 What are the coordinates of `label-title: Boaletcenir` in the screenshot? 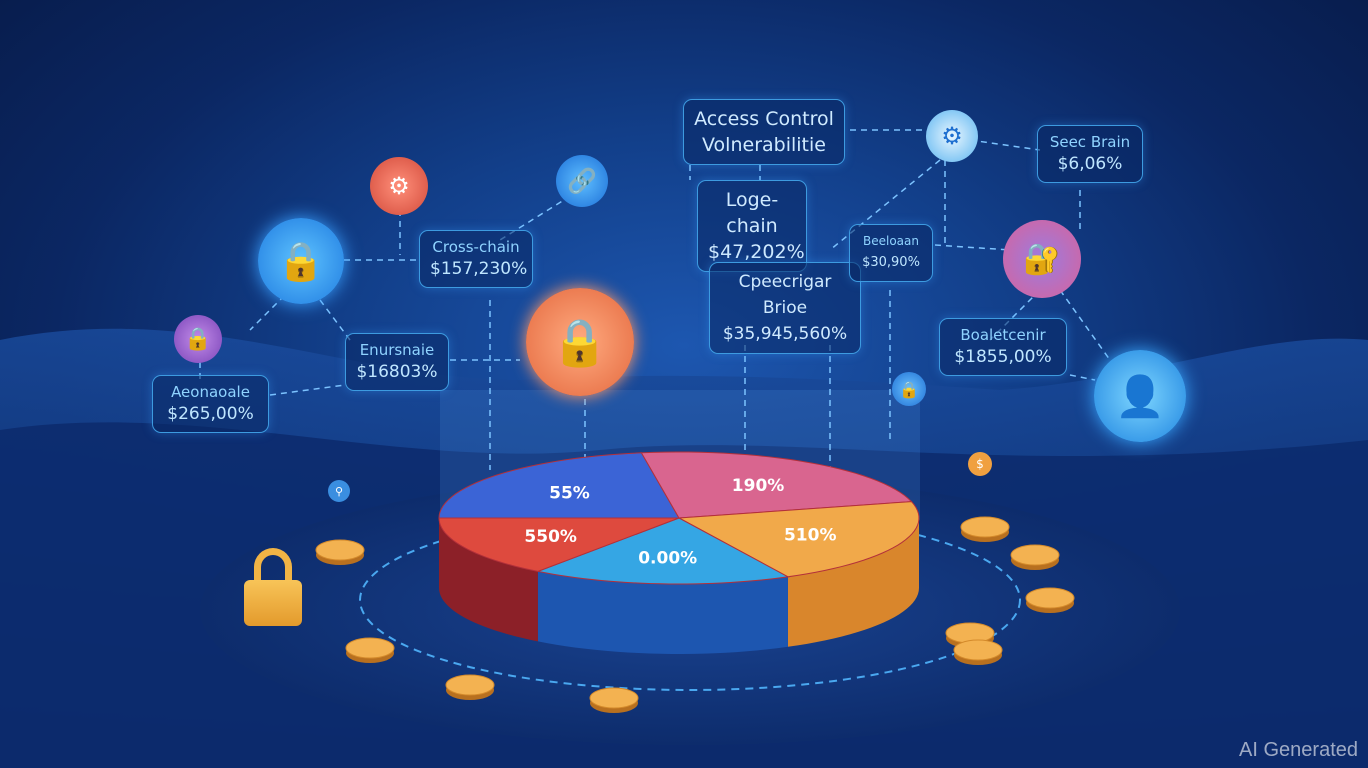 It's located at (1003, 335).